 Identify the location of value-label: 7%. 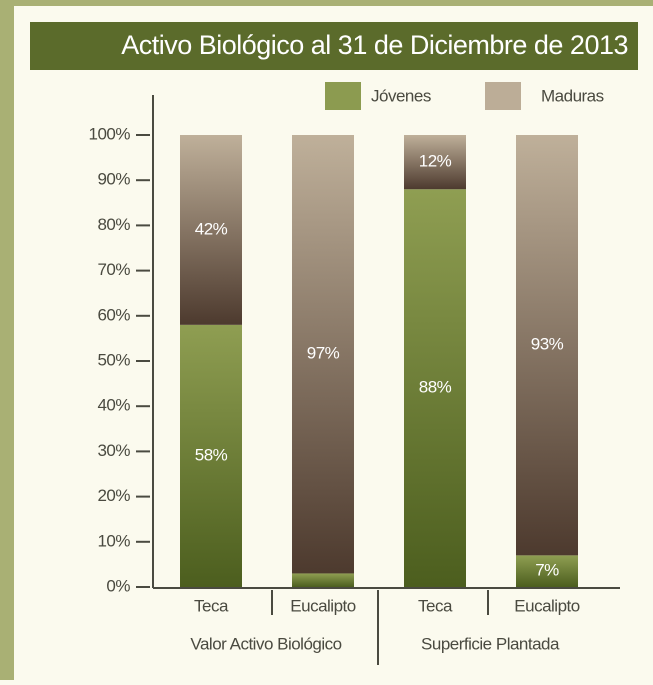
(547, 570).